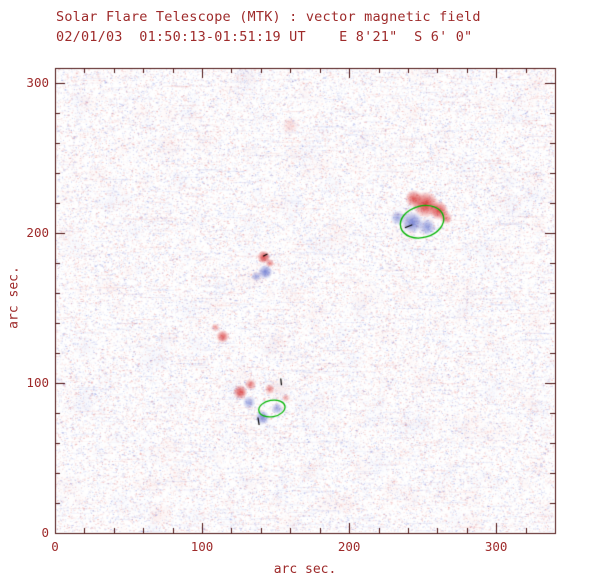 This screenshot has height=585, width=612. What do you see at coordinates (55, 546) in the screenshot?
I see `x-tick-label: 0` at bounding box center [55, 546].